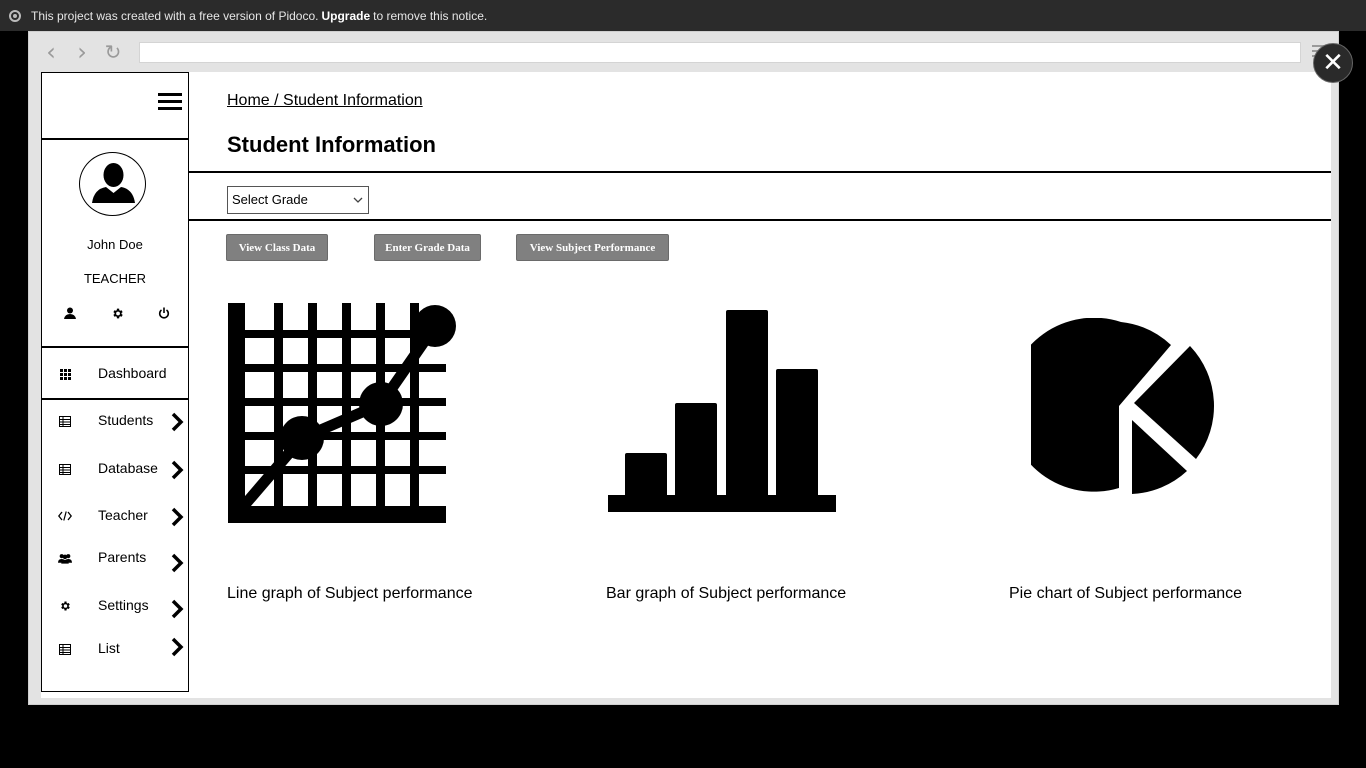 This screenshot has height=768, width=1366. I want to click on grade-select: Select Grade, so click(298, 200).